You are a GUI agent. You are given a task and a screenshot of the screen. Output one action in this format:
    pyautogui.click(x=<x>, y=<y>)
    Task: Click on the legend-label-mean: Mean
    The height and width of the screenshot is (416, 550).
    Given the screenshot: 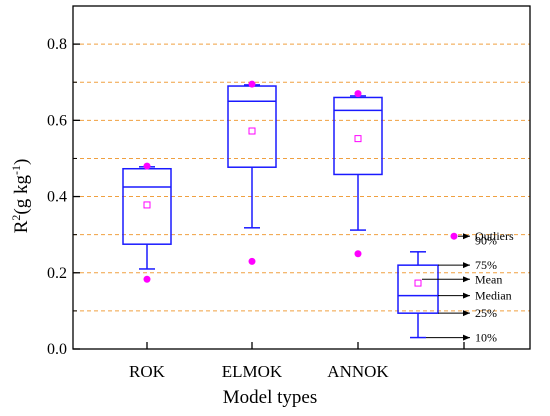 What is the action you would take?
    pyautogui.click(x=488, y=279)
    